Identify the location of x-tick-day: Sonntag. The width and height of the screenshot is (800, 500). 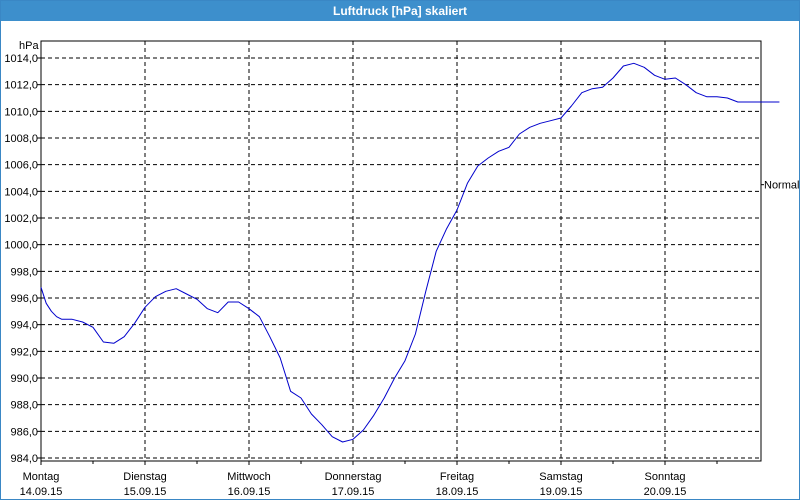
(665, 477).